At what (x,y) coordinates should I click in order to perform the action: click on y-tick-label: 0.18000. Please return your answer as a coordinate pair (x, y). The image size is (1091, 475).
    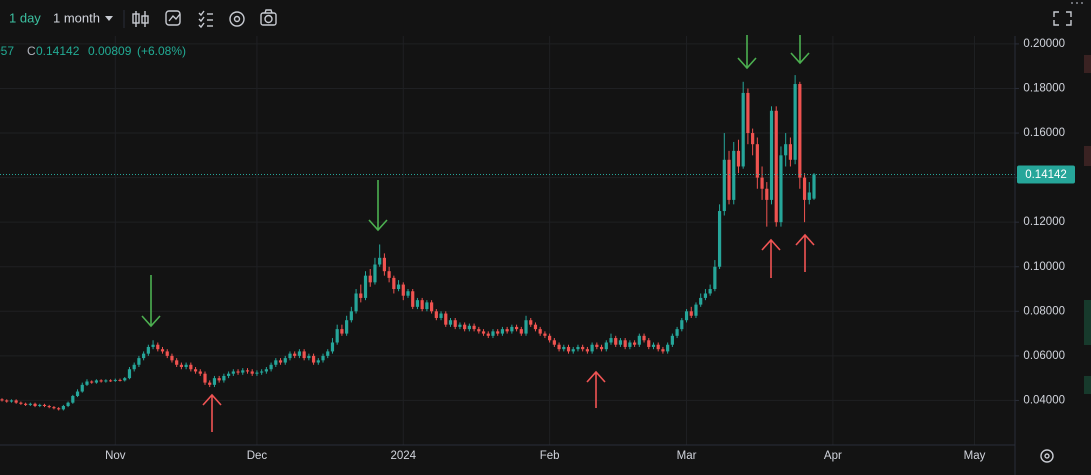
    Looking at the image, I should click on (1044, 89).